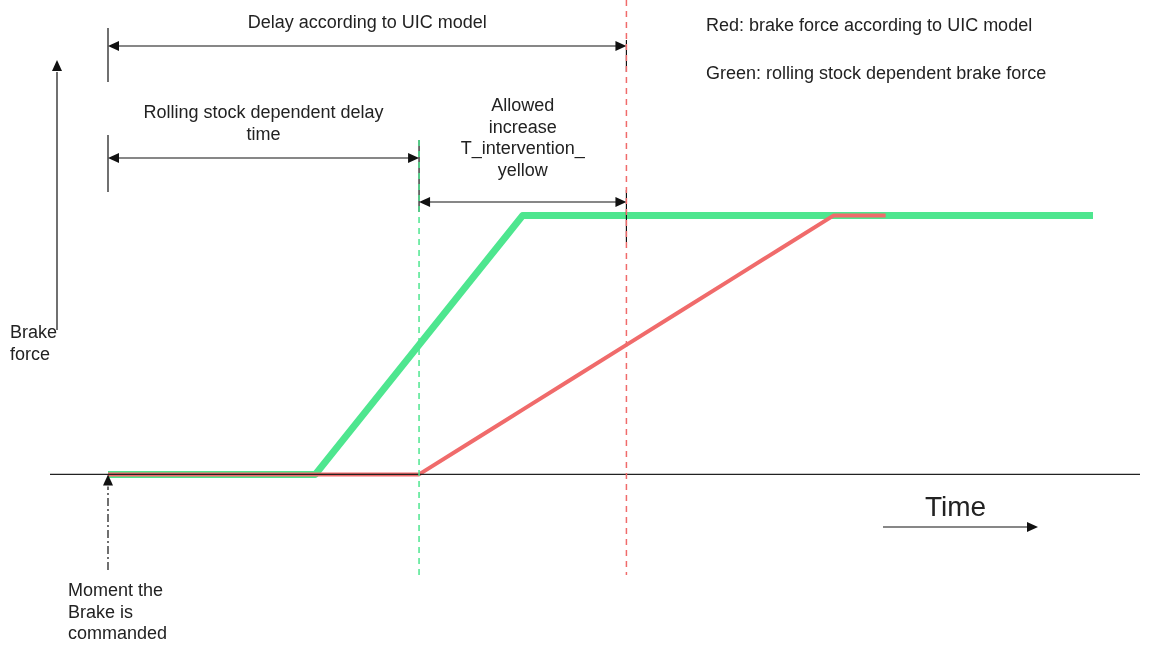 This screenshot has height=652, width=1161. What do you see at coordinates (34, 344) in the screenshot?
I see `y-axis-title: Brake force` at bounding box center [34, 344].